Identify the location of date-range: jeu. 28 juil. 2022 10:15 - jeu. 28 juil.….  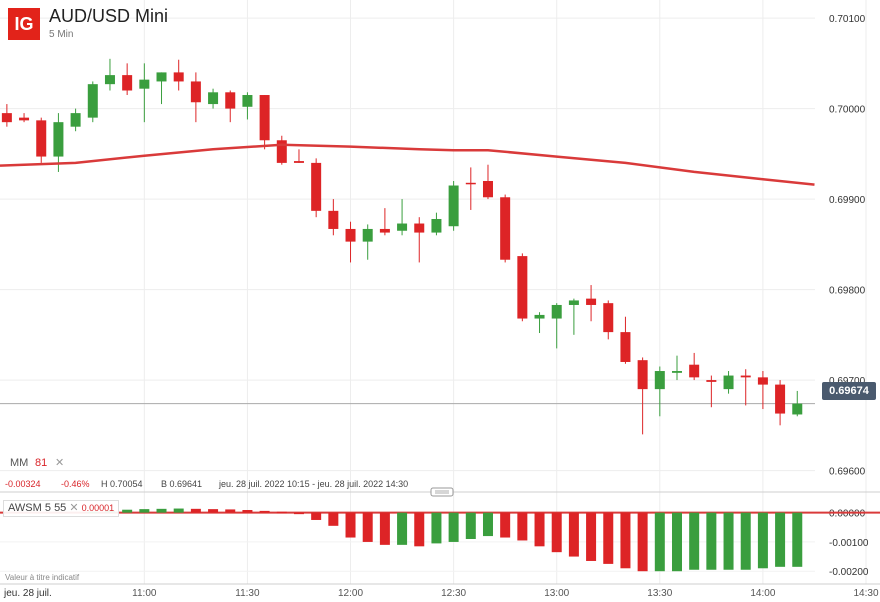
(314, 484).